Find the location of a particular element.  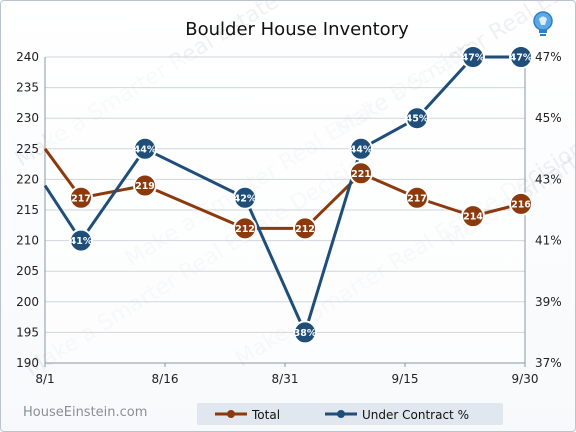

data-label-total: 216 is located at coordinates (521, 204).